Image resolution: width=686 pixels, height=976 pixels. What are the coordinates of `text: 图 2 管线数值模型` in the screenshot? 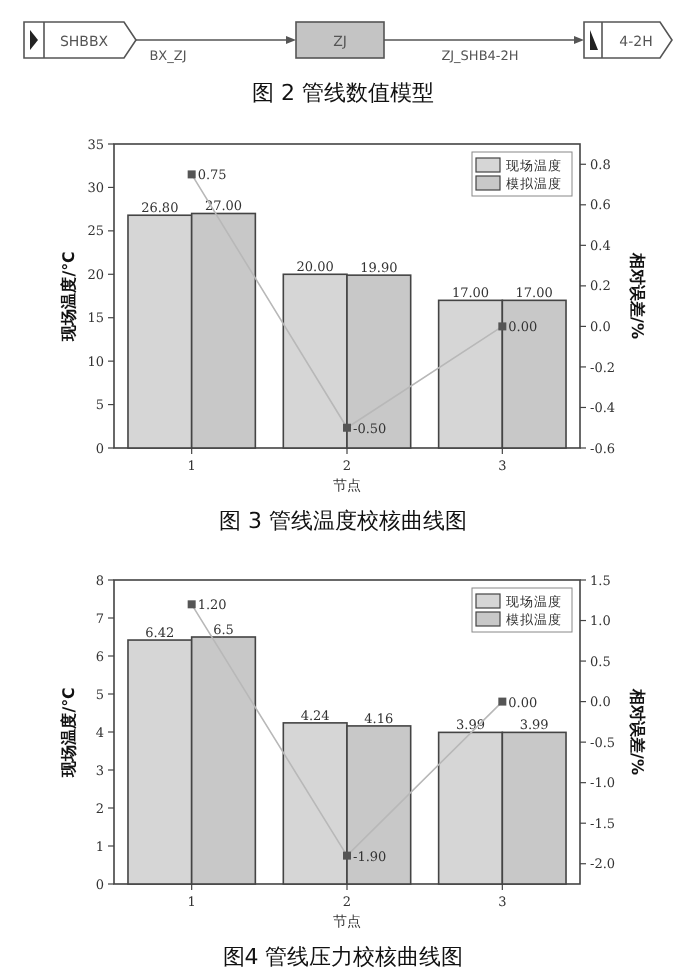 It's located at (343, 93).